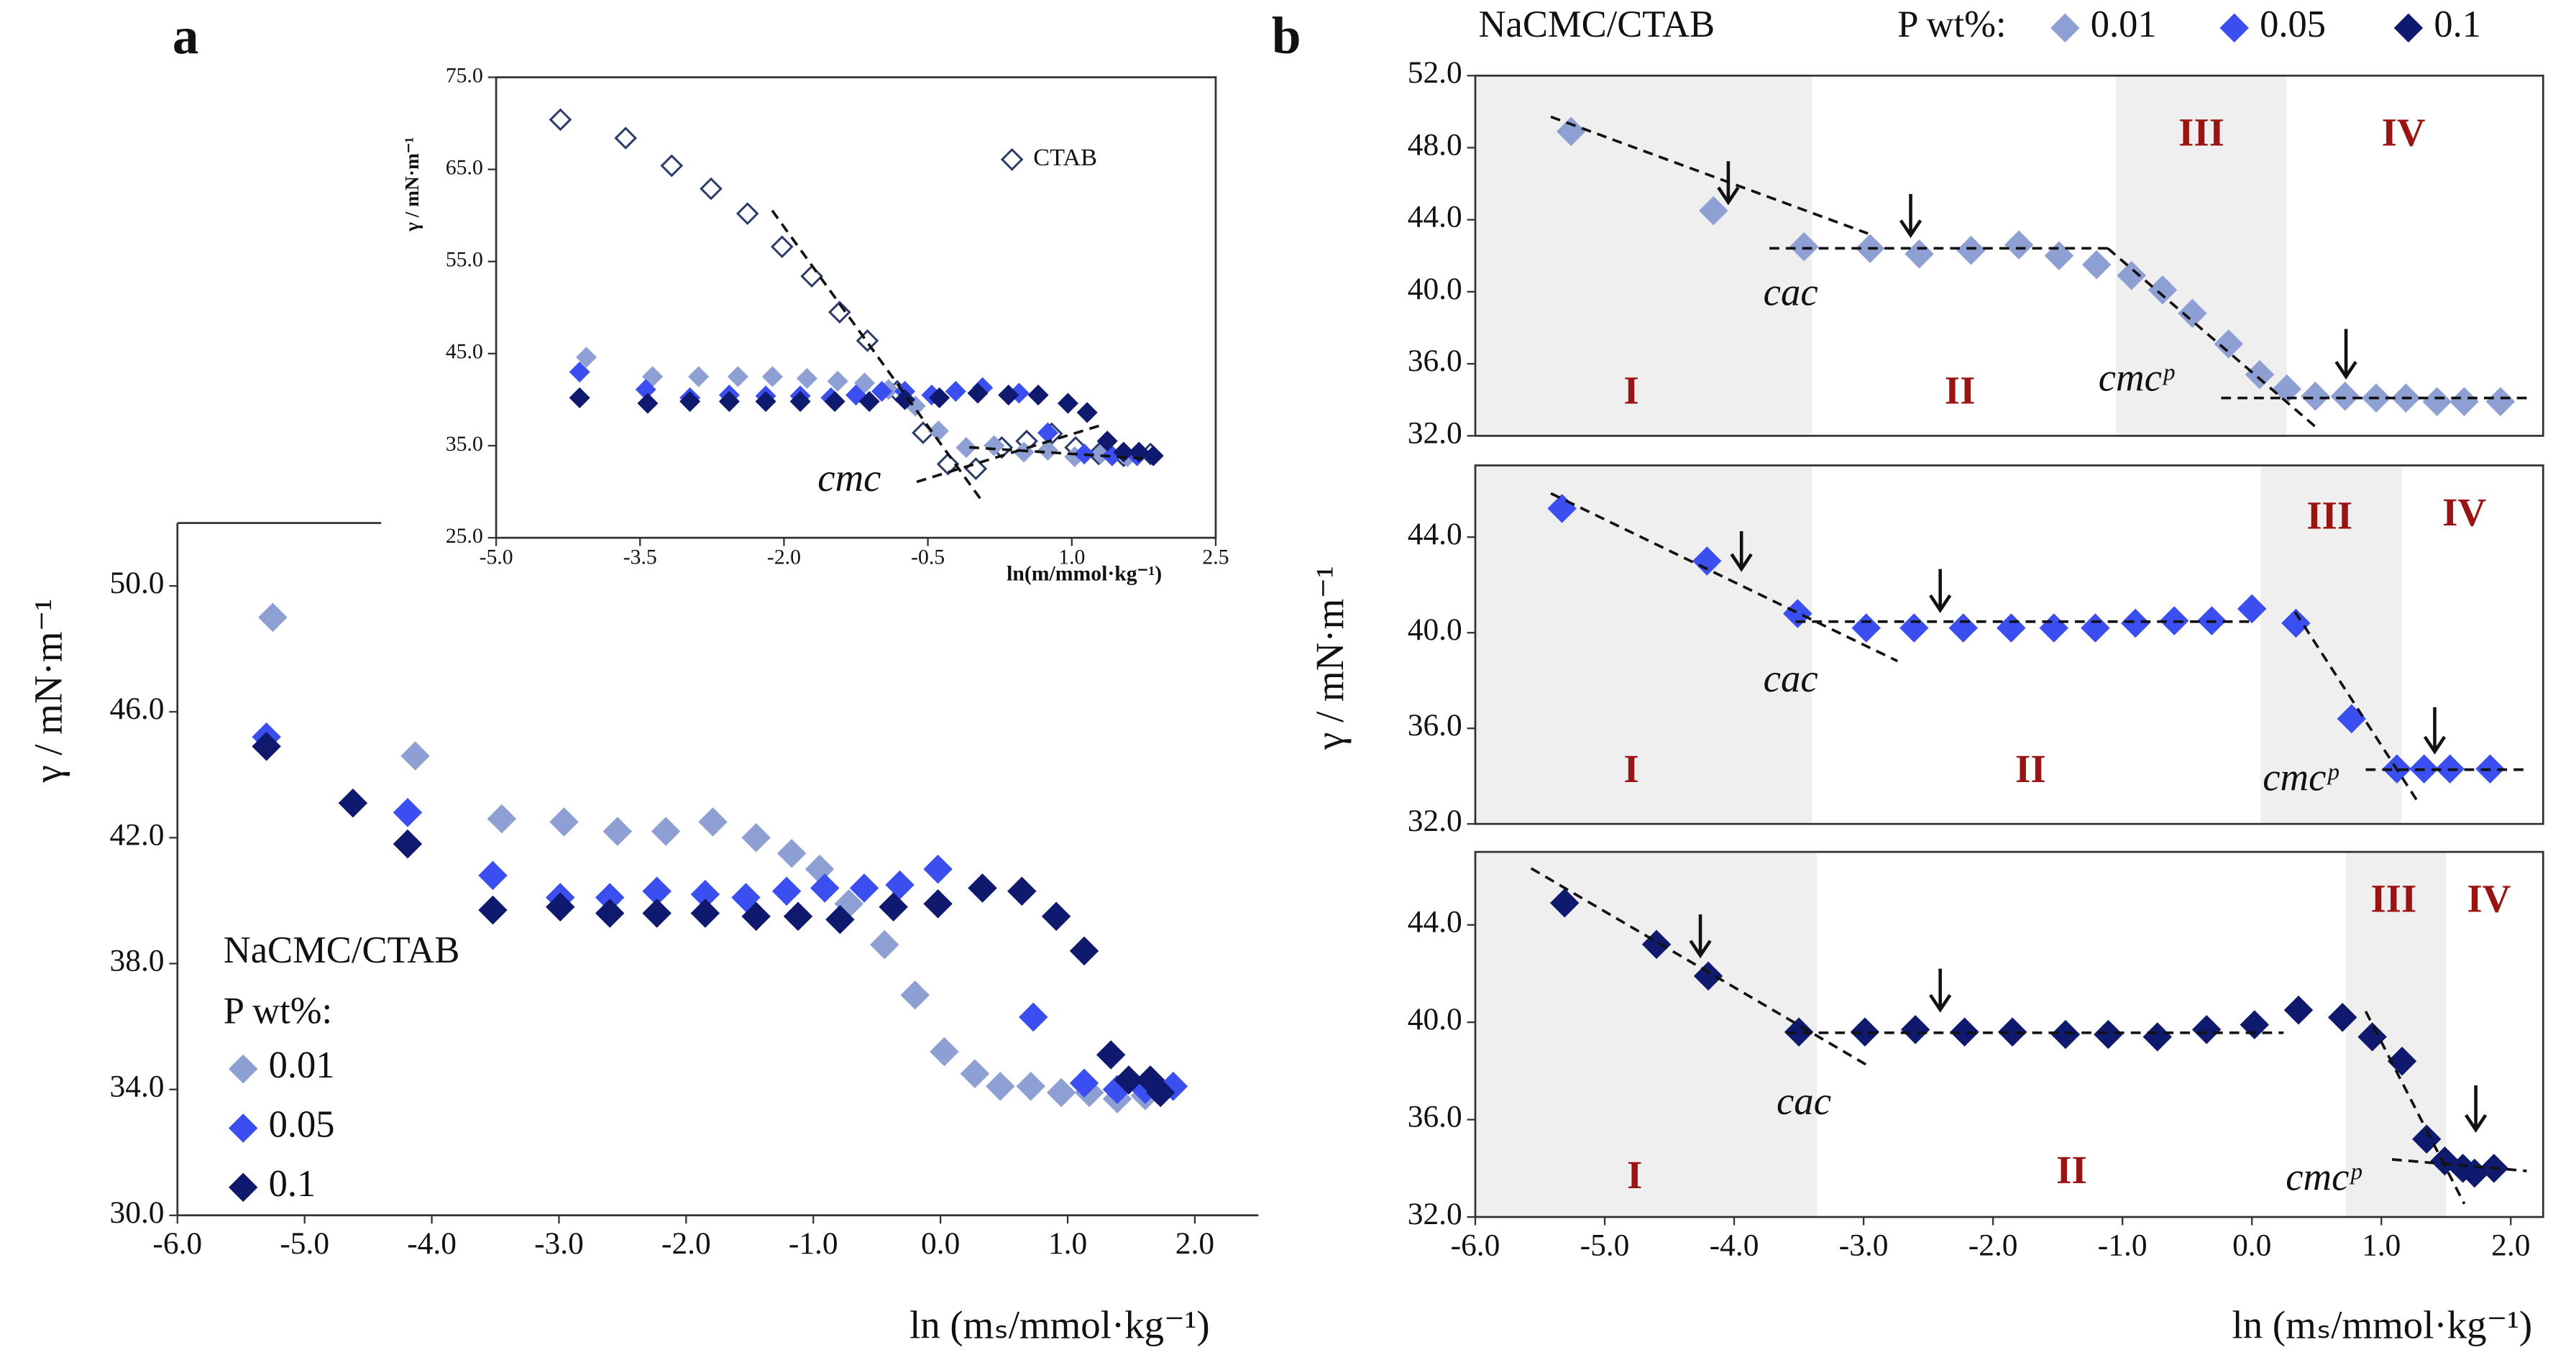 This screenshot has width=2576, height=1365. Describe the element at coordinates (412, 184) in the screenshot. I see `y-axis-label: γ / mN·m⁻¹` at that location.